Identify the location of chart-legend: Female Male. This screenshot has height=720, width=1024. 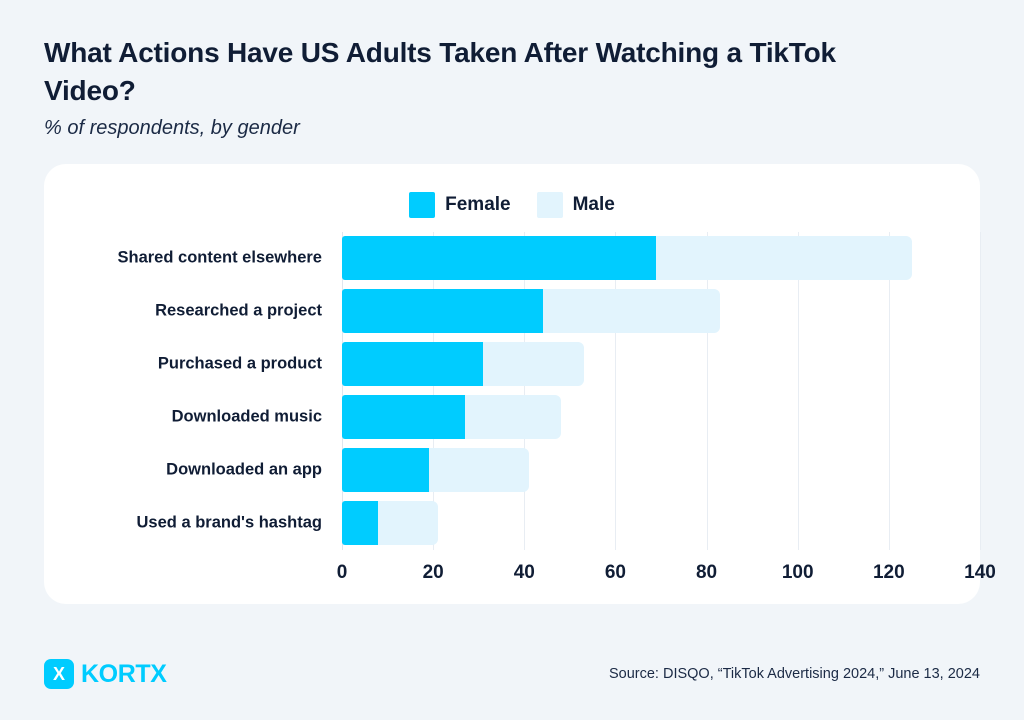
(512, 204).